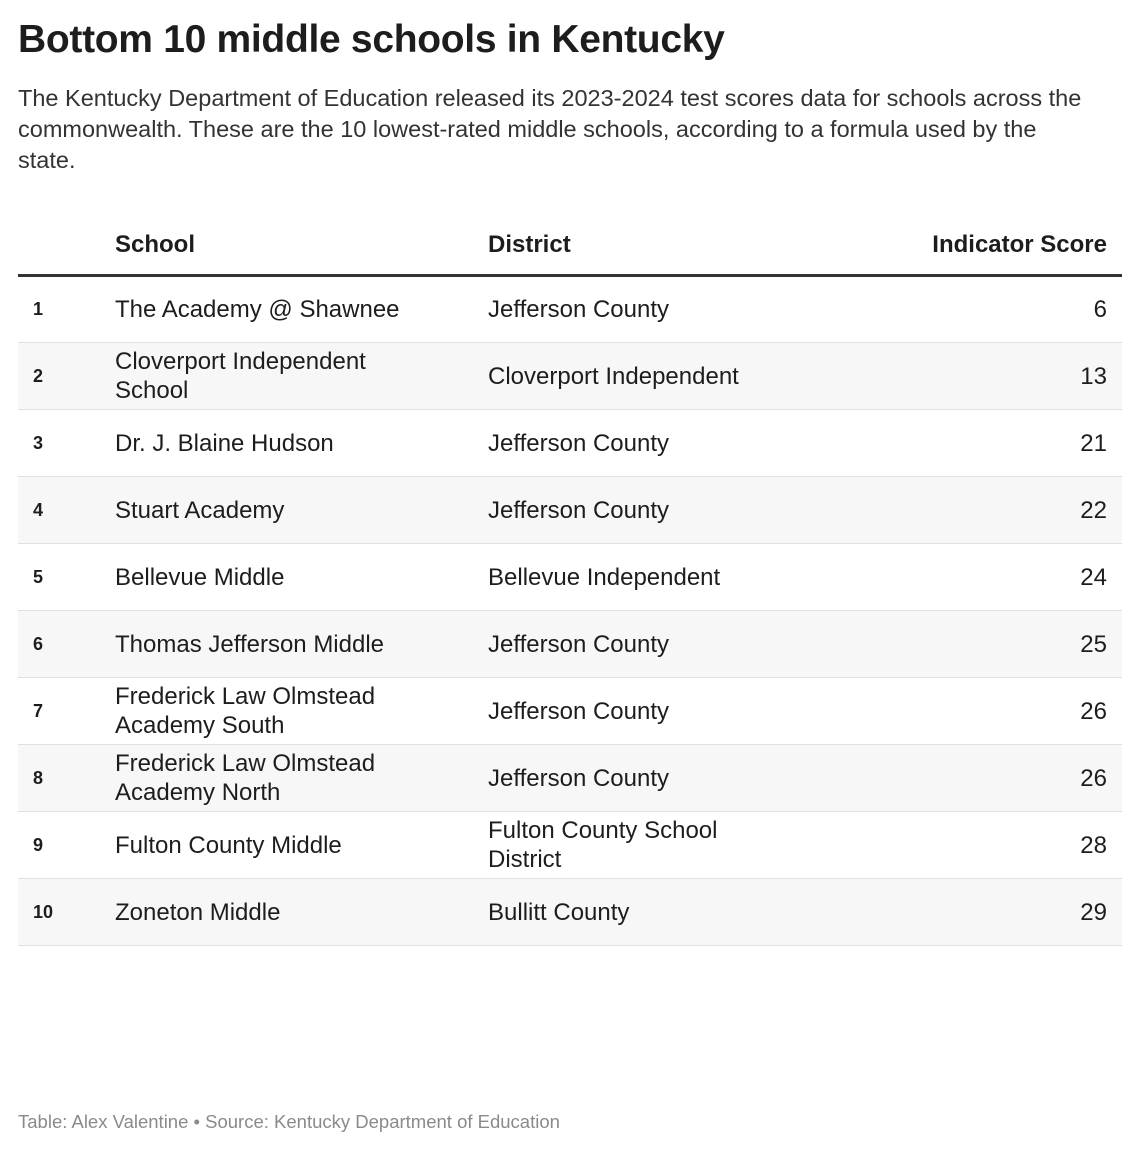 This screenshot has height=1154, width=1140. What do you see at coordinates (653, 577) in the screenshot?
I see `district-cell: Bellevue Independent` at bounding box center [653, 577].